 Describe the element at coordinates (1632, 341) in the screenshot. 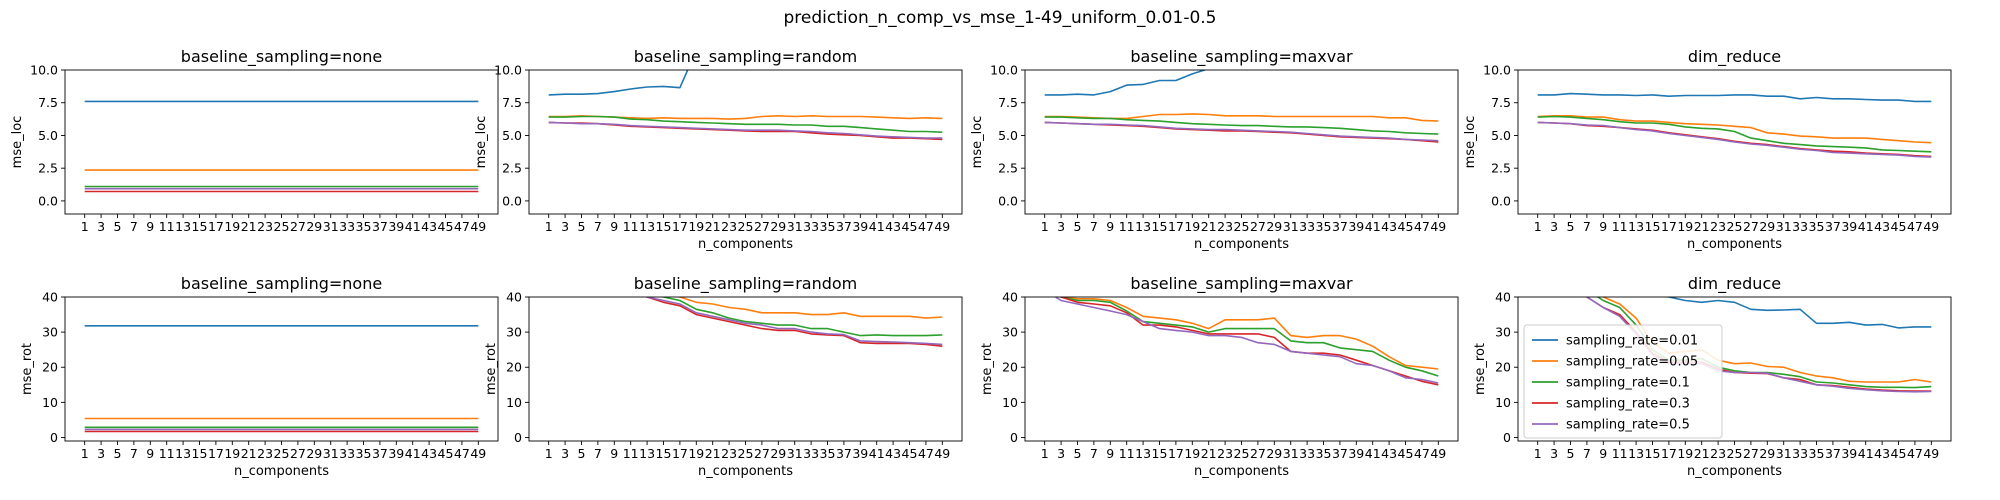

I see `legend-entry: sampling_rate=0.01` at that location.